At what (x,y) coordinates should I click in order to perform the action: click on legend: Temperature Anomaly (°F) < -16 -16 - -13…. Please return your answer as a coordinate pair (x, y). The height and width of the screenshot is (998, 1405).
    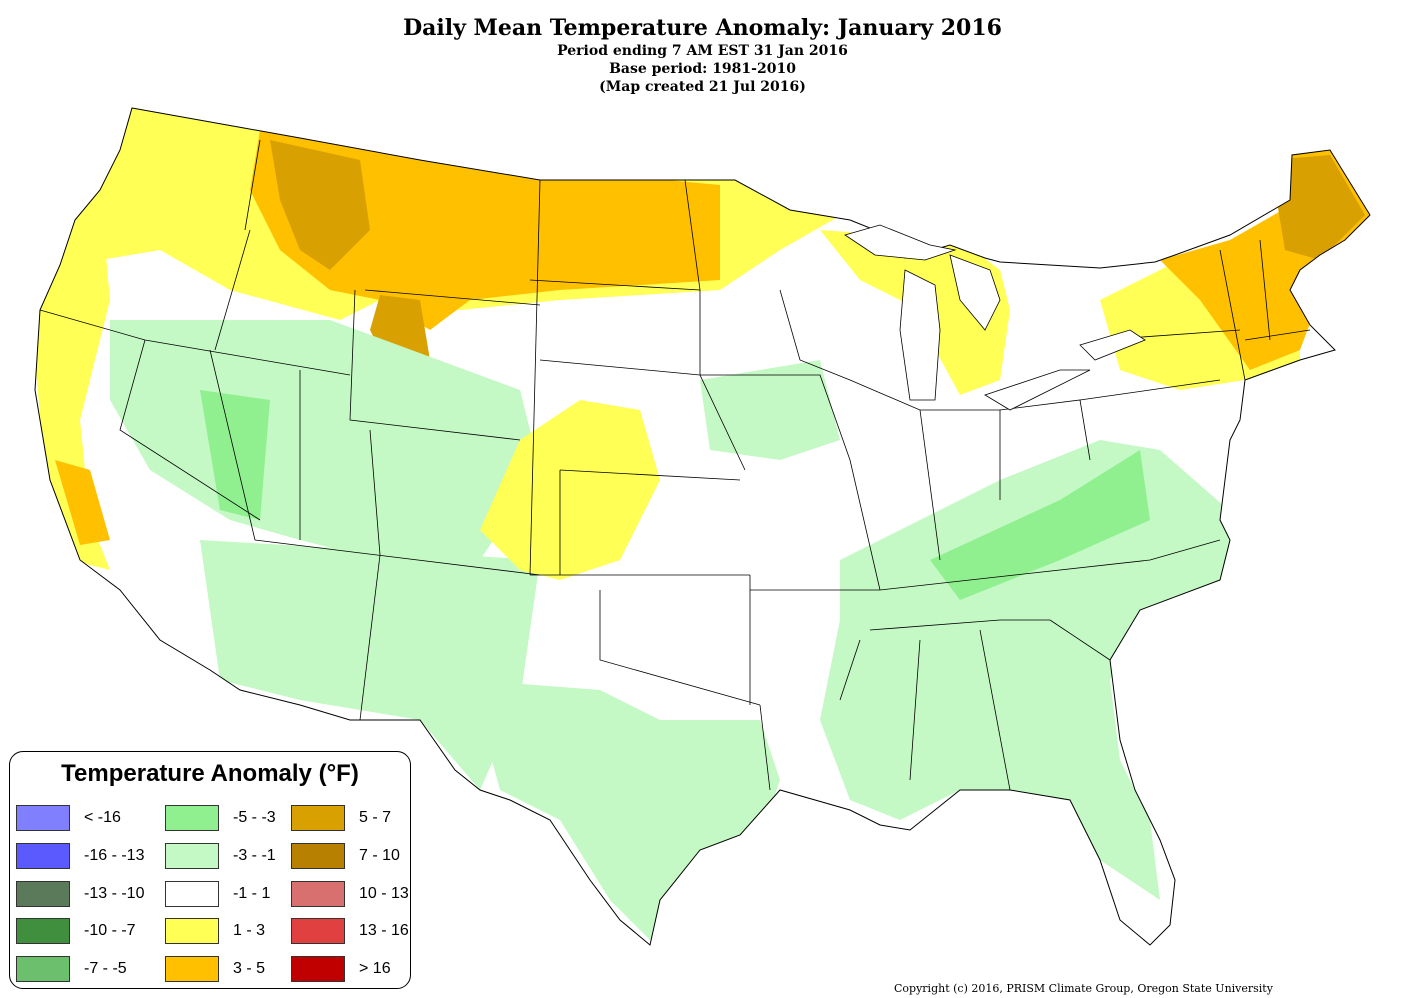
    Looking at the image, I should click on (210, 870).